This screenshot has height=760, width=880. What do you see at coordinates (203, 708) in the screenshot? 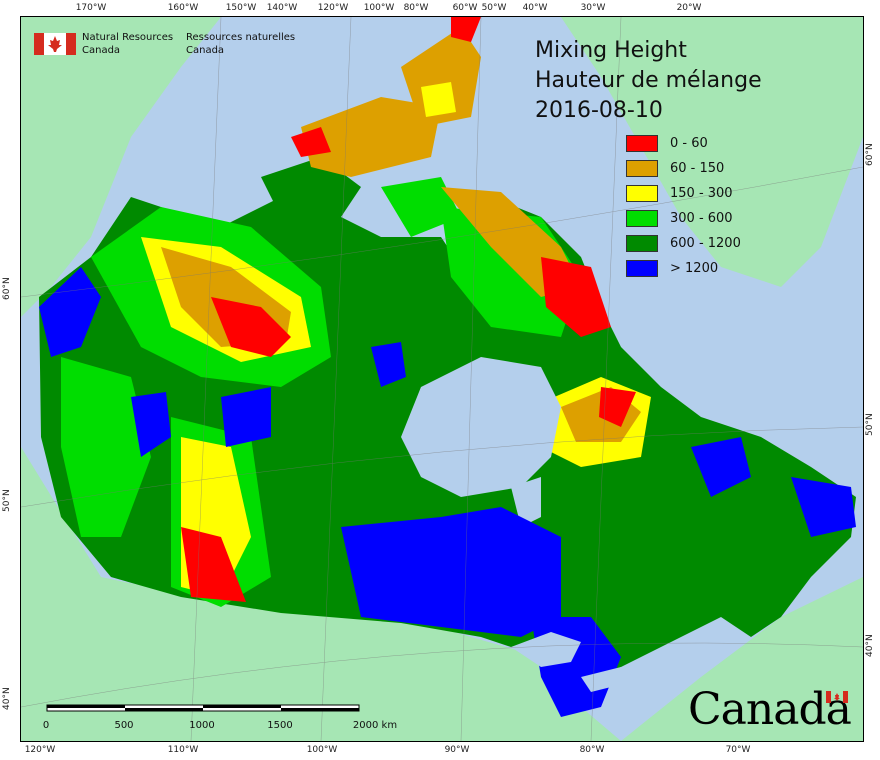
I see `scale-bar` at bounding box center [203, 708].